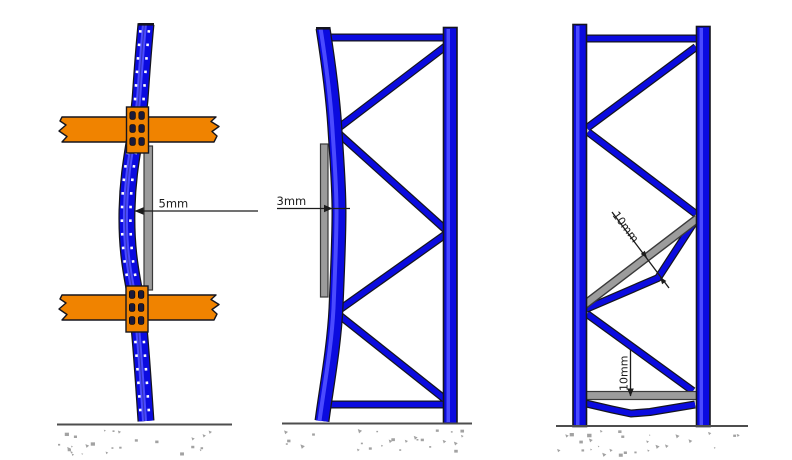 The image size is (792, 460). I want to click on dimension-arrowhead-down, so click(630, 392).